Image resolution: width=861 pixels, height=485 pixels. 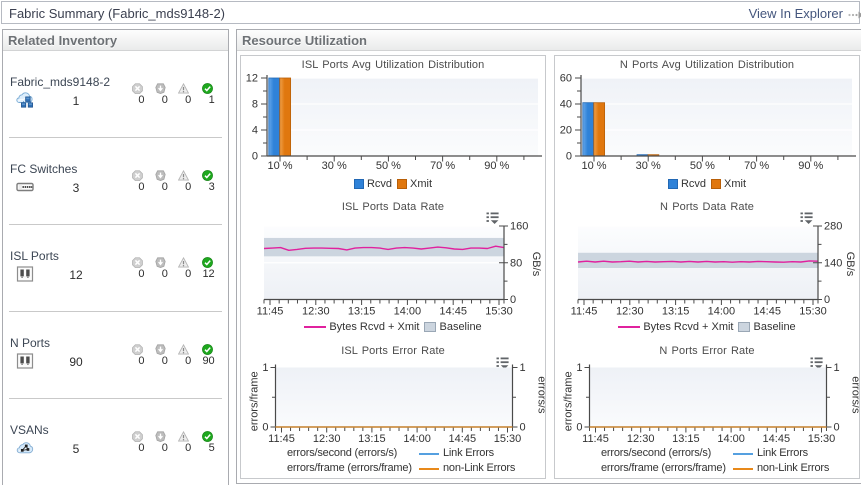 I want to click on up-status-count: 1, so click(x=211, y=100).